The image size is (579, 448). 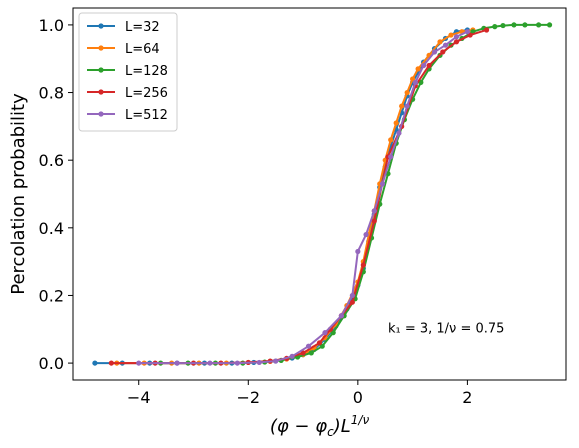 I want to click on x-tick-label: 0, so click(x=358, y=397).